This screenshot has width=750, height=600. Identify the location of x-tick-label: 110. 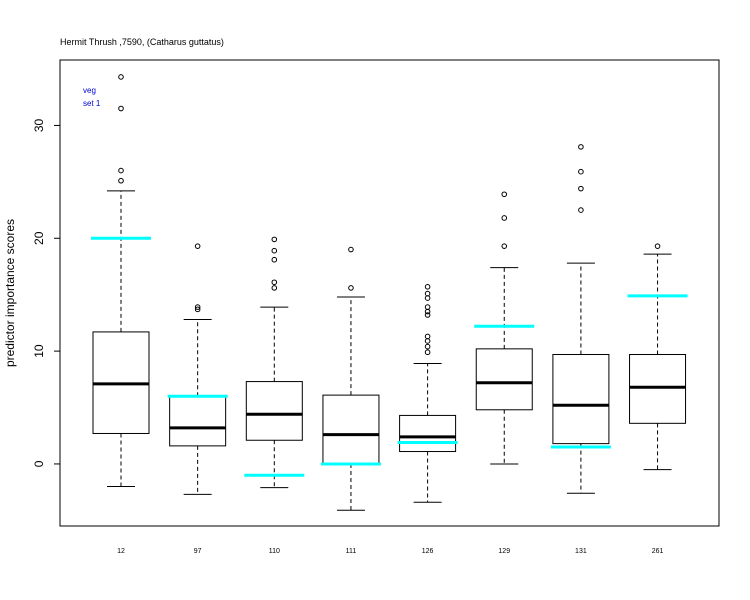
(274, 551).